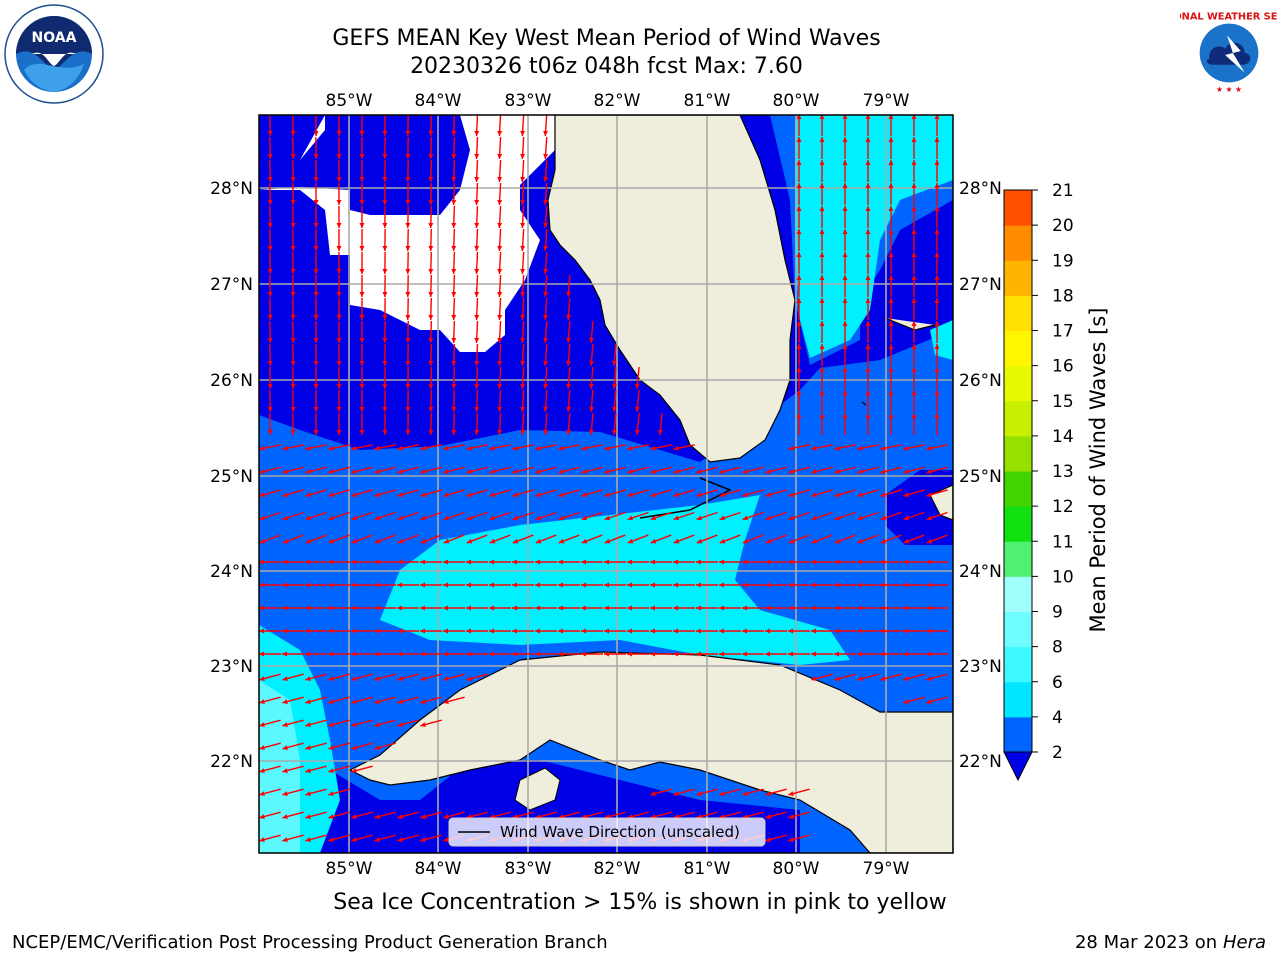  Describe the element at coordinates (907, 419) in the screenshot. I see `bahamas-islands` at that location.